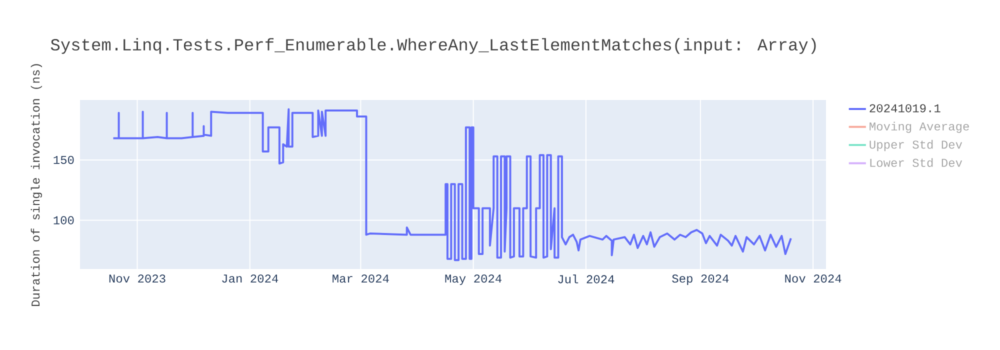 The image size is (1000, 350). Describe the element at coordinates (916, 146) in the screenshot. I see `legend-label: Upper Std Dev` at that location.